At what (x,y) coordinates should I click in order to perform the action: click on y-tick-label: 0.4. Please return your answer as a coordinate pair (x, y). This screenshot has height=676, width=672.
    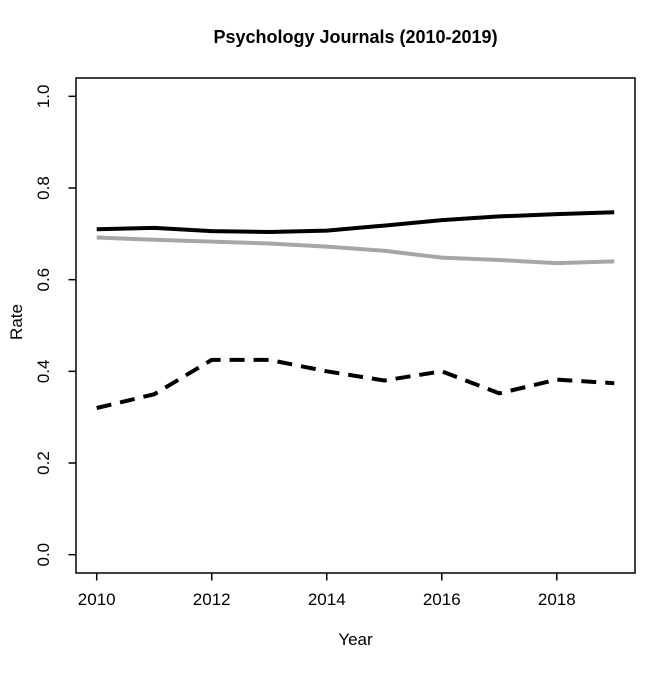
    Looking at the image, I should click on (43, 372).